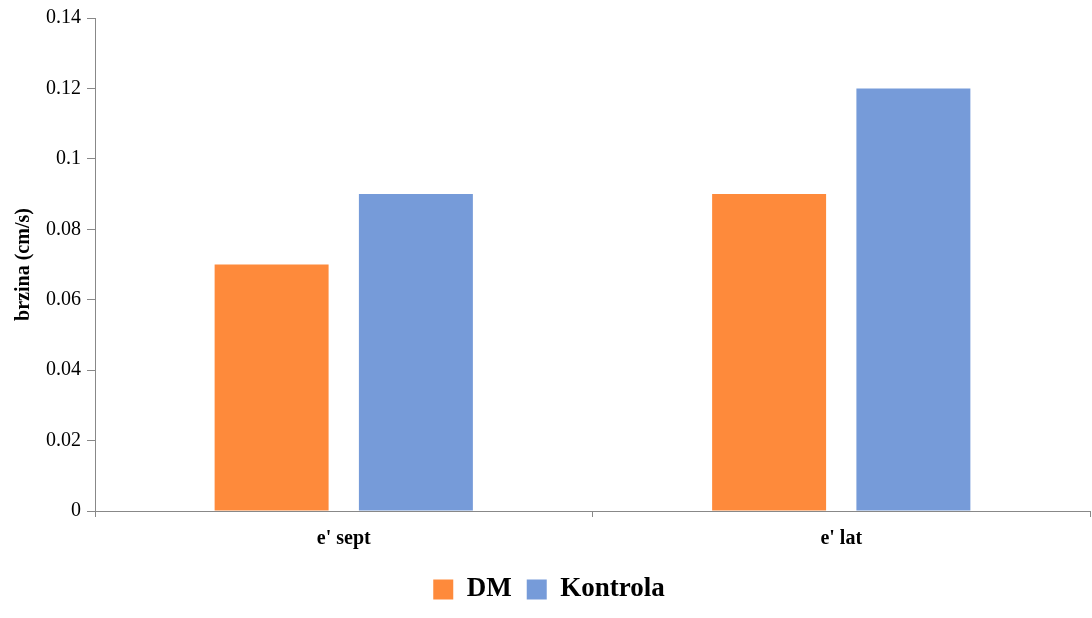  I want to click on x-tick-label: e' lat, so click(841, 537).